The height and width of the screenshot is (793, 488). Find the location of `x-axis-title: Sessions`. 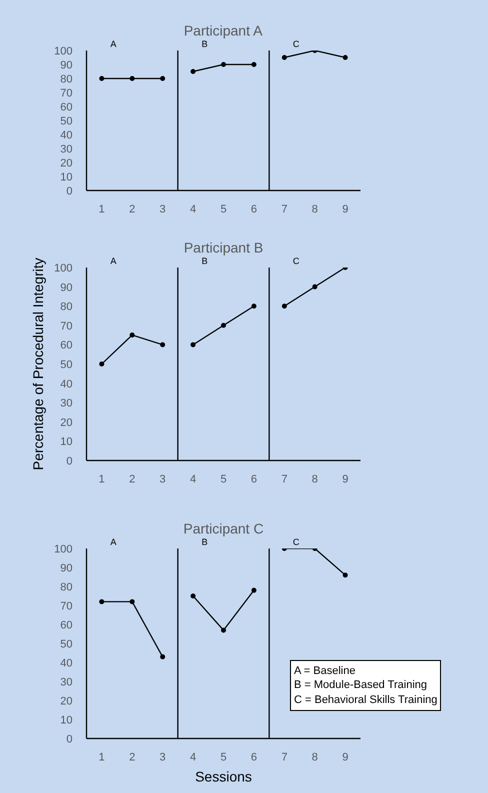

x-axis-title: Sessions is located at coordinates (223, 776).